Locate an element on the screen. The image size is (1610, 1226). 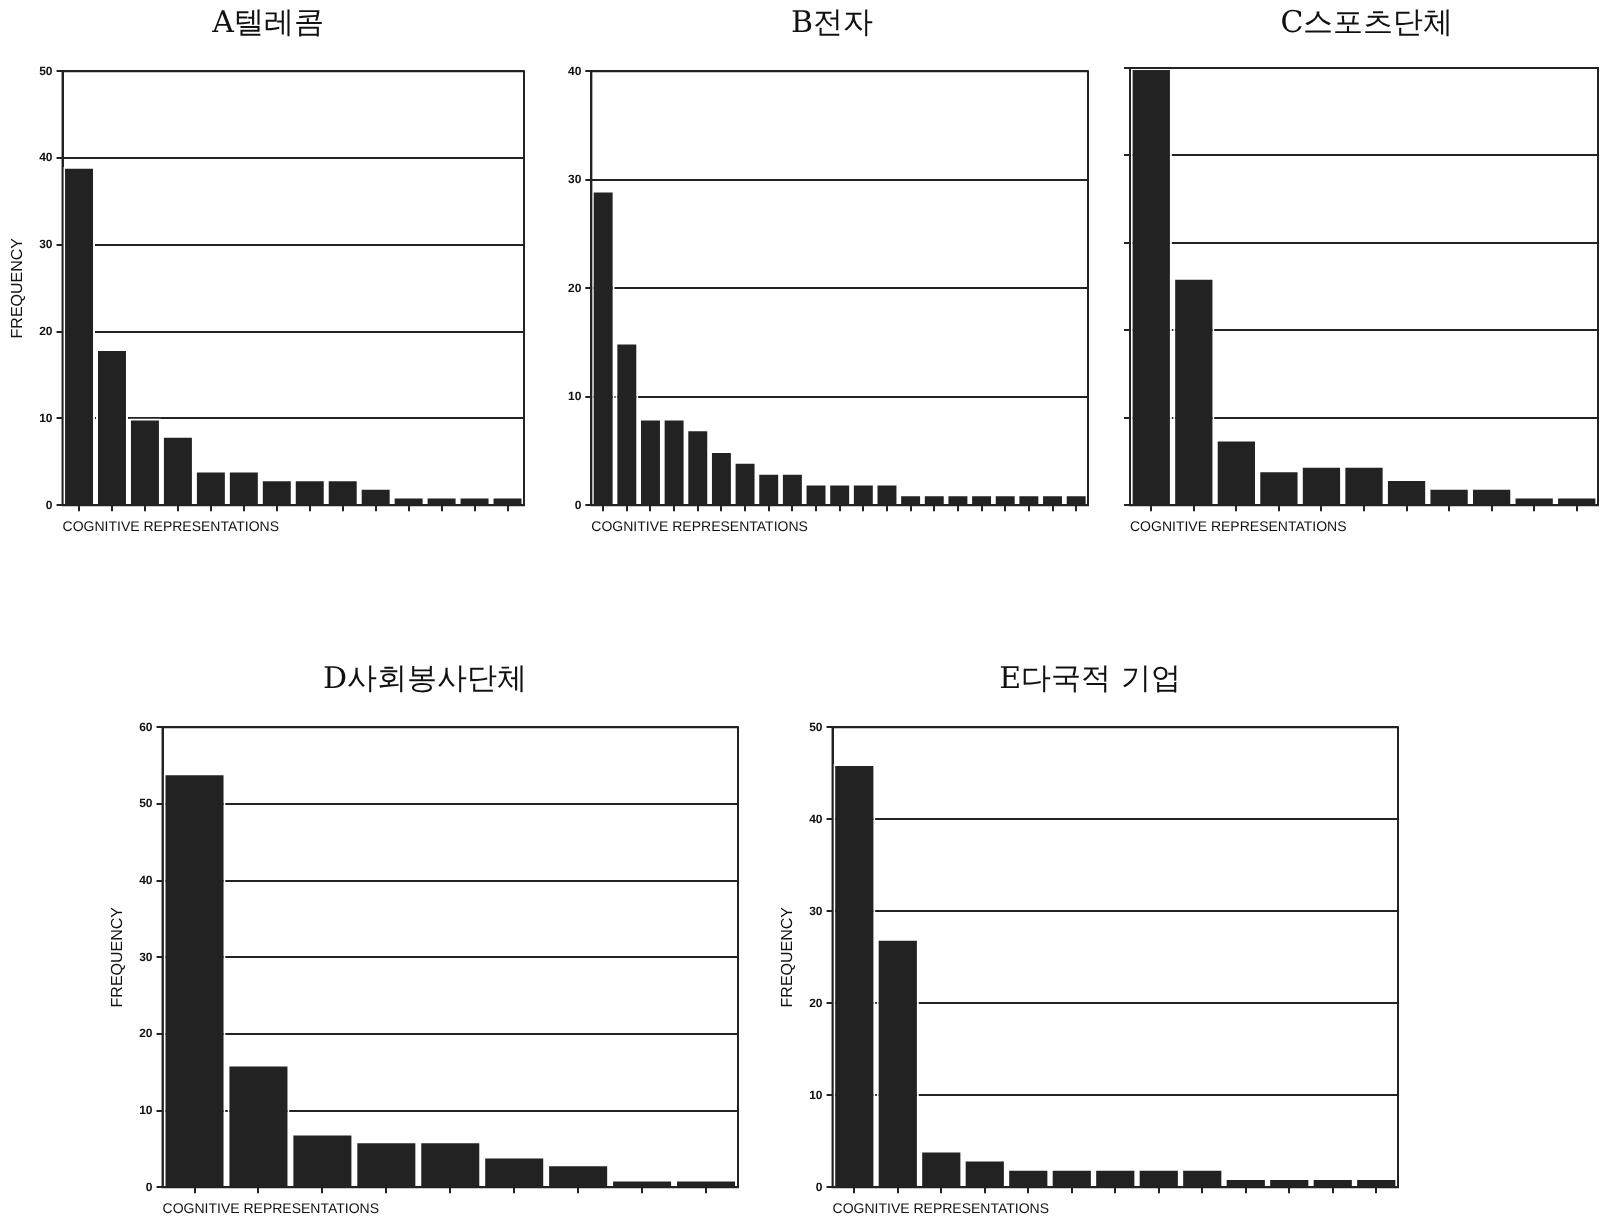
chart-title: E다국적 기업 is located at coordinates (1090, 679).